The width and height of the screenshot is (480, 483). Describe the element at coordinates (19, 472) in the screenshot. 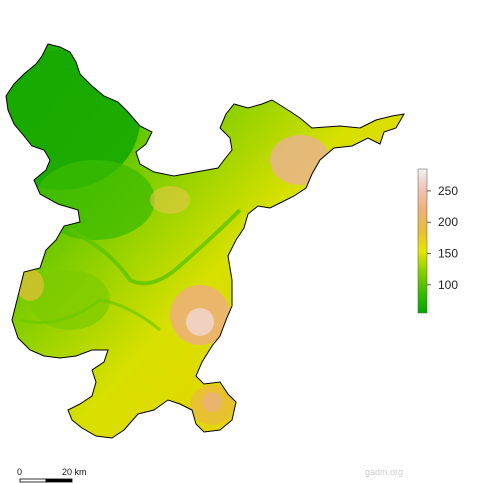

I see `scale-start-label: 0` at that location.